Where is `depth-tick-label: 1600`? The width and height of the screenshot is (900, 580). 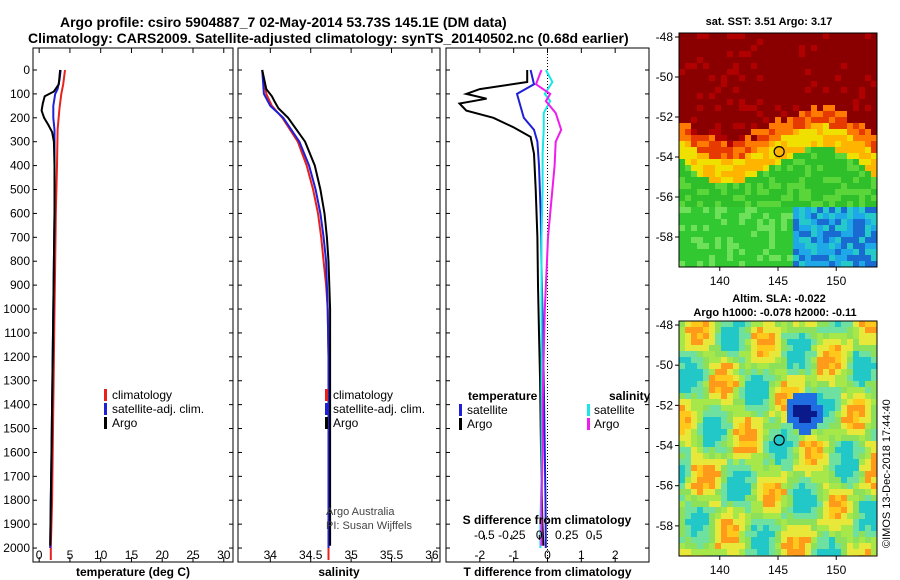 depth-tick-label: 1600 is located at coordinates (16, 452).